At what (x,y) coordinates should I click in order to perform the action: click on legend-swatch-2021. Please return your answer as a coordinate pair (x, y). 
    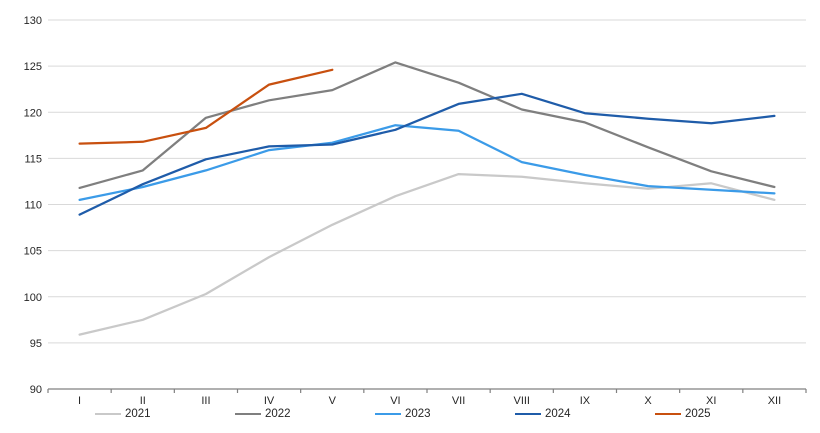
    Looking at the image, I should click on (108, 414).